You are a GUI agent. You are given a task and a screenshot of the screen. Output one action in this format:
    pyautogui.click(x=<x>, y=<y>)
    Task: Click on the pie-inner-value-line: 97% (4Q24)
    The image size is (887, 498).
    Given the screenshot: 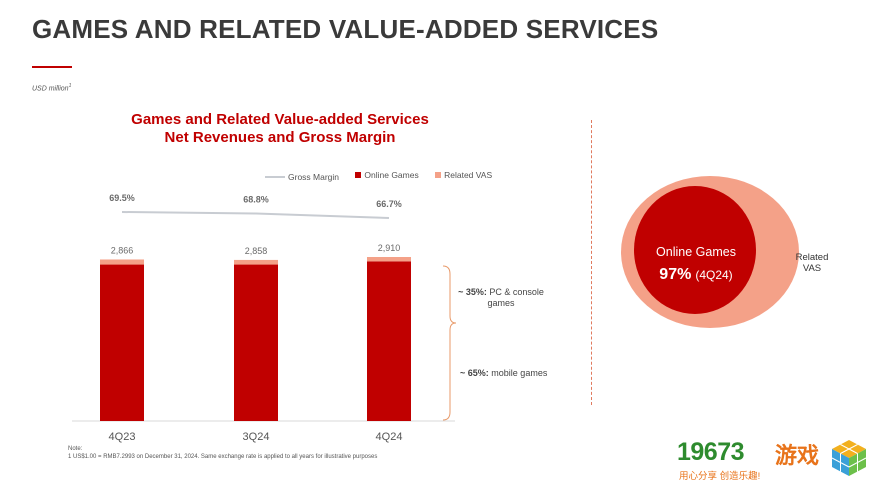 What is the action you would take?
    pyautogui.click(x=695, y=274)
    